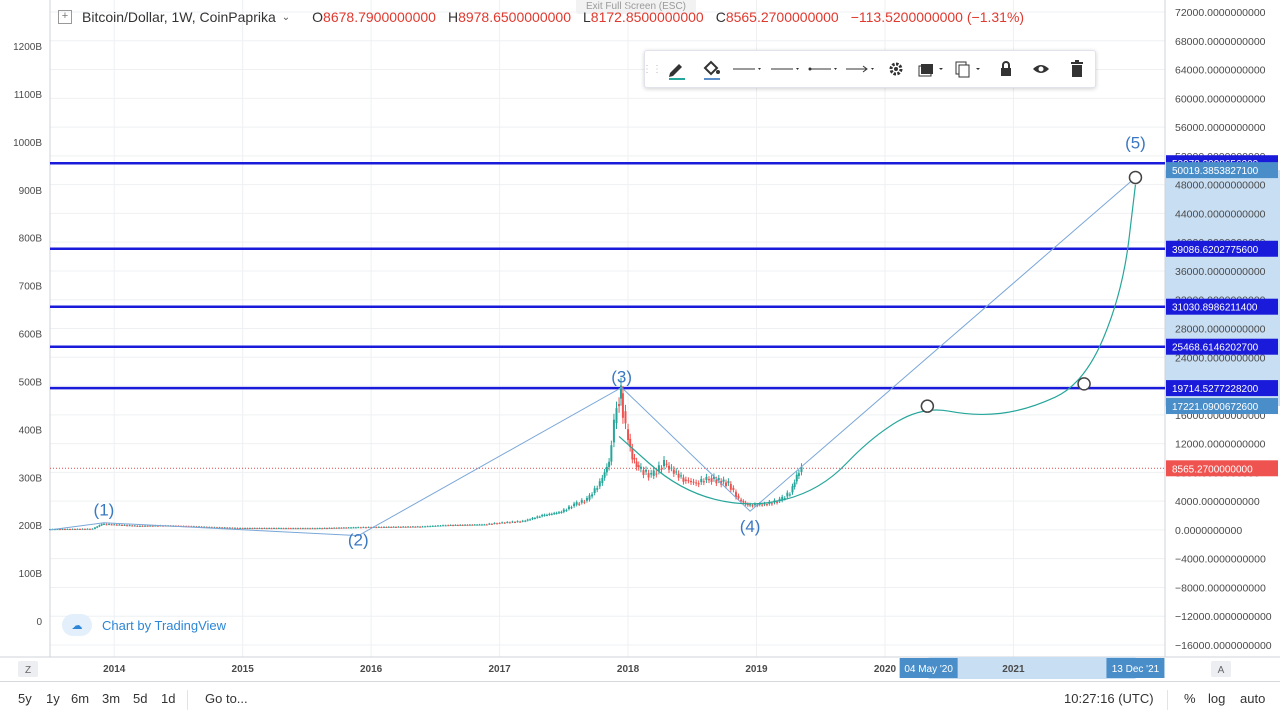 The height and width of the screenshot is (720, 1280). I want to click on template-icon, so click(932, 69).